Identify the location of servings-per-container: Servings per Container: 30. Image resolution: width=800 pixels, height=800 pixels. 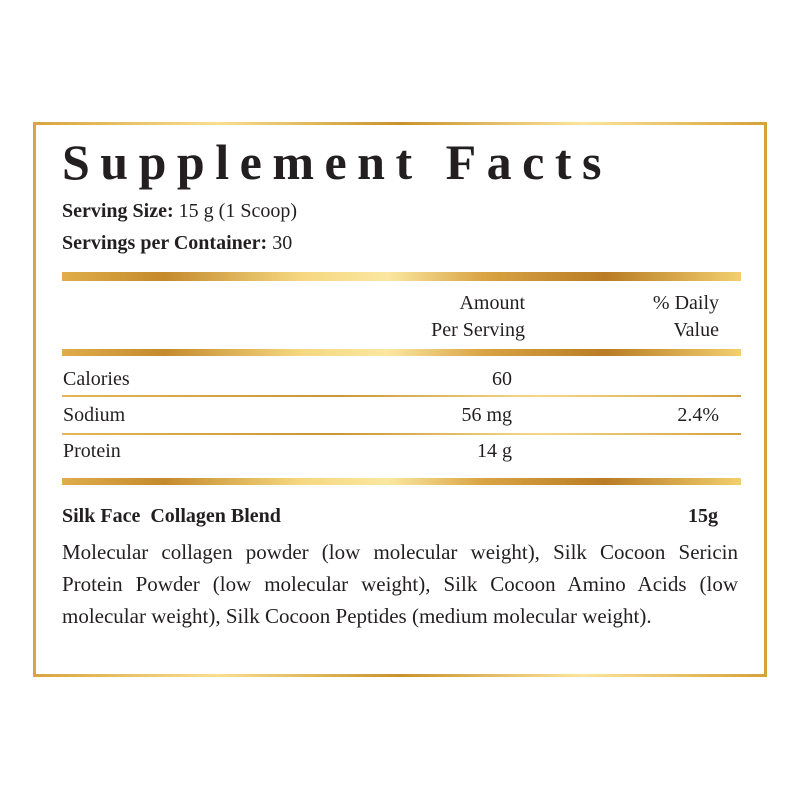
(177, 243).